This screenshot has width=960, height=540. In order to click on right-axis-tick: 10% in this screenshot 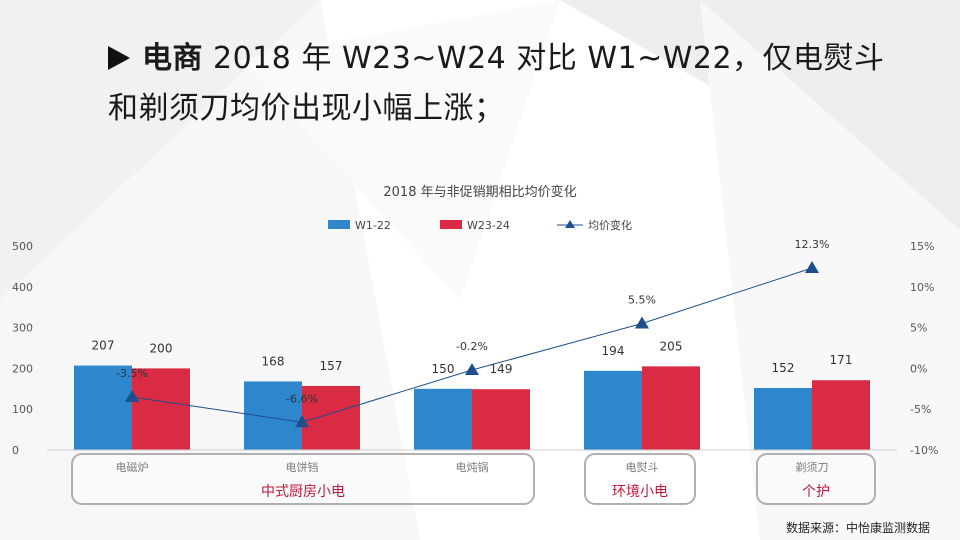, I will do `click(922, 287)`.